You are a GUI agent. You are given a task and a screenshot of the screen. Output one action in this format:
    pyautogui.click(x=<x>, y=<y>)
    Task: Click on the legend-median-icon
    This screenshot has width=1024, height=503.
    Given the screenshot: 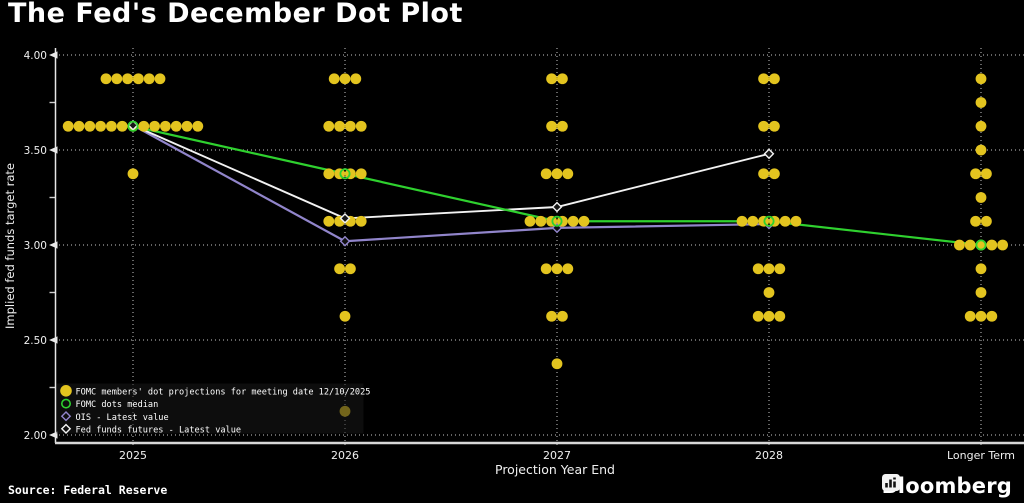 What is the action you would take?
    pyautogui.click(x=65, y=403)
    